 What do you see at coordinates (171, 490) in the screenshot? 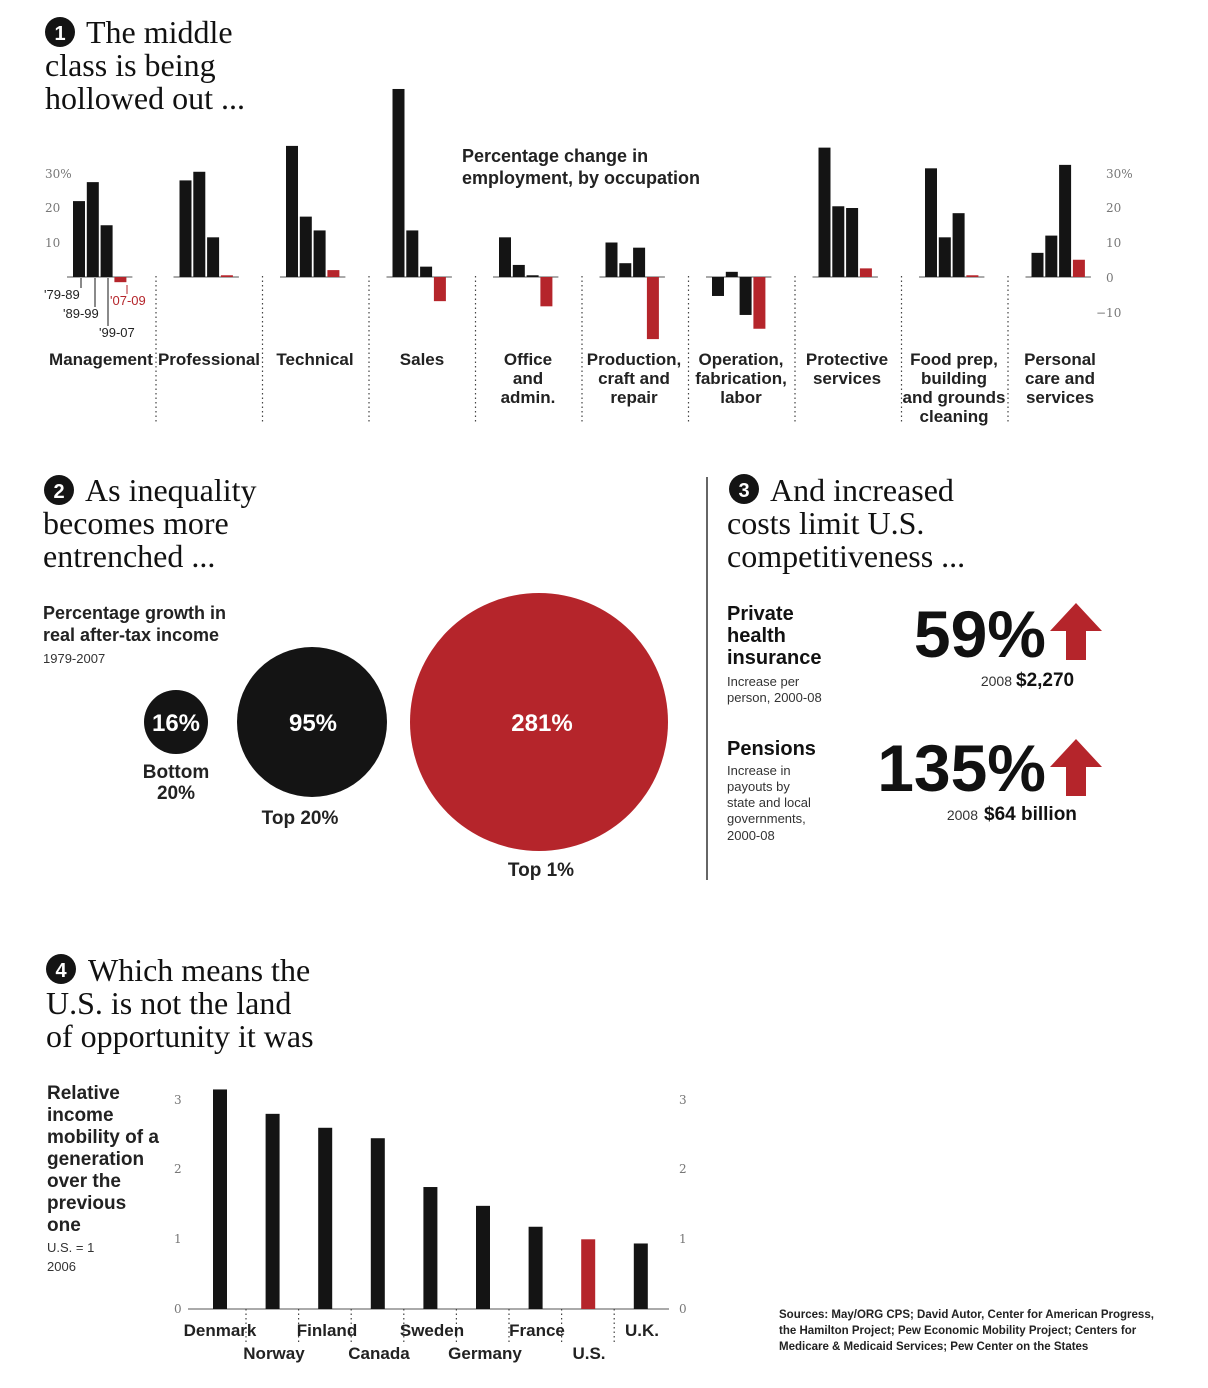
I see `section-title-line: As inequality` at bounding box center [171, 490].